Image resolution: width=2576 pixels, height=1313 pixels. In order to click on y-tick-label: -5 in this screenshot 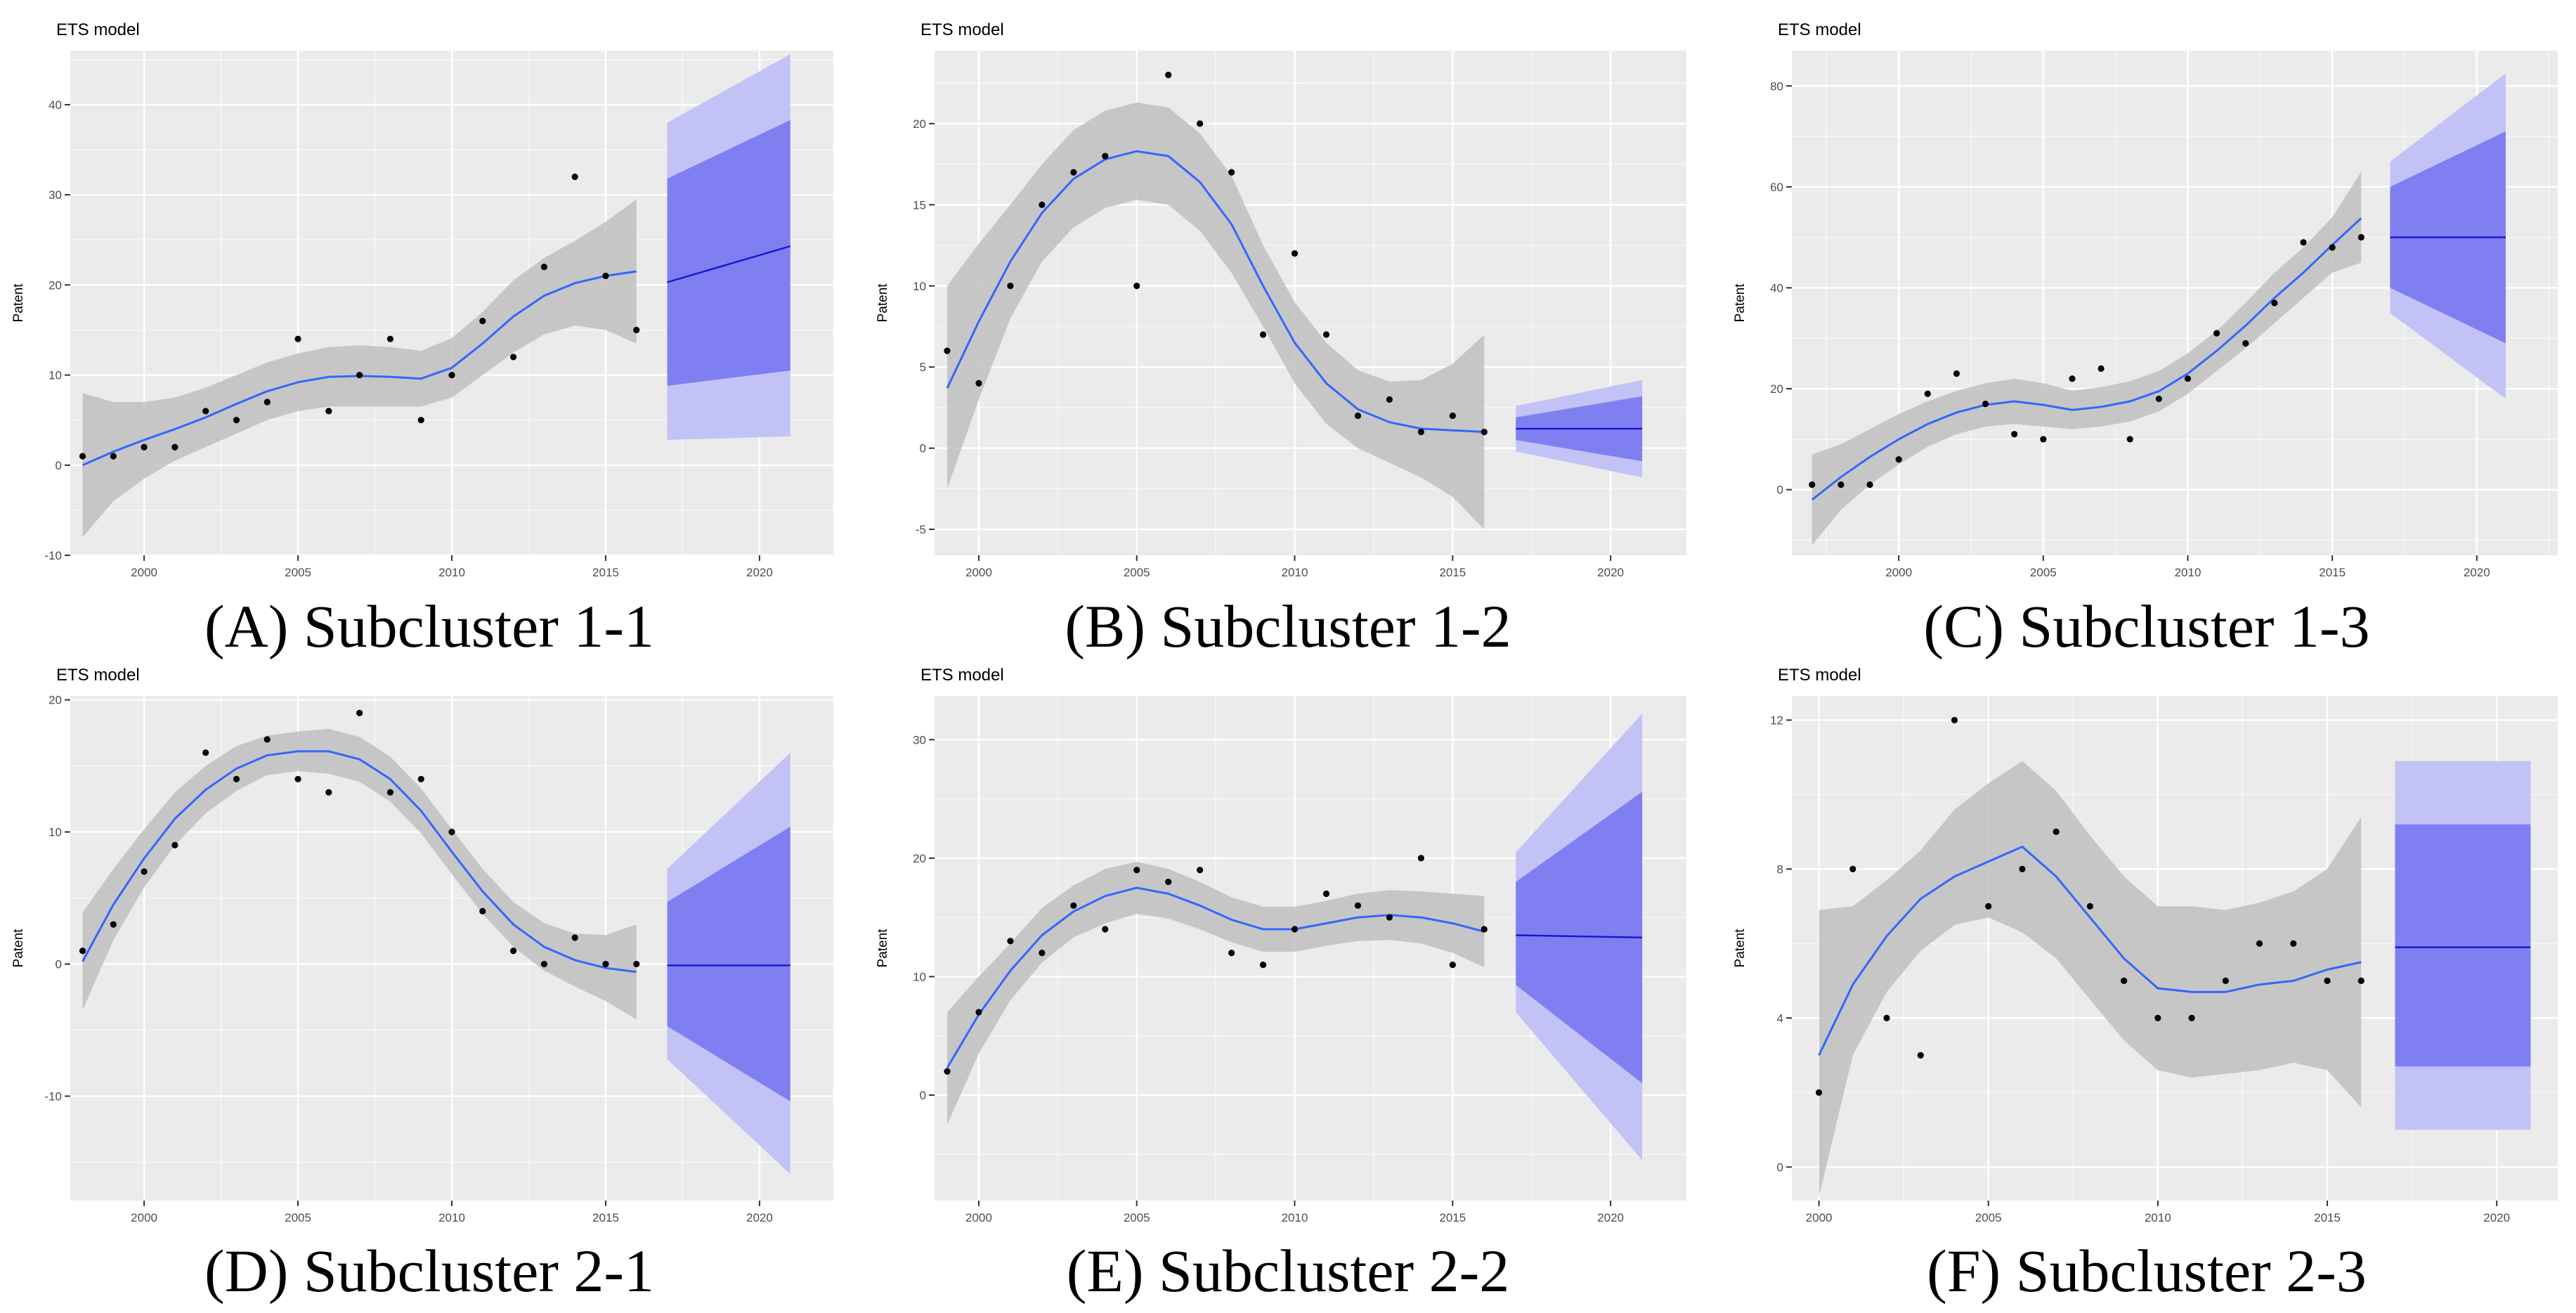, I will do `click(921, 529)`.